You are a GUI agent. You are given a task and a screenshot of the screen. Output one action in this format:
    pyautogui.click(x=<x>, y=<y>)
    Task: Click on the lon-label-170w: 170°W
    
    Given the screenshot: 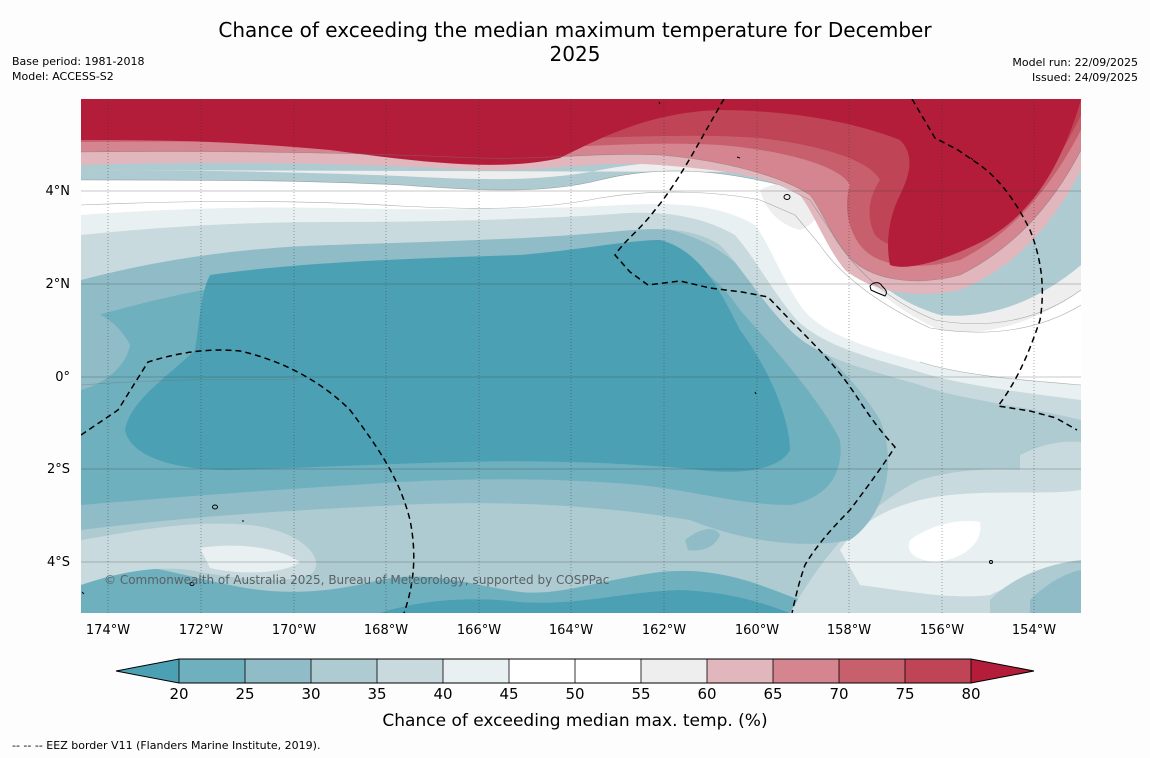 What is the action you would take?
    pyautogui.click(x=294, y=630)
    